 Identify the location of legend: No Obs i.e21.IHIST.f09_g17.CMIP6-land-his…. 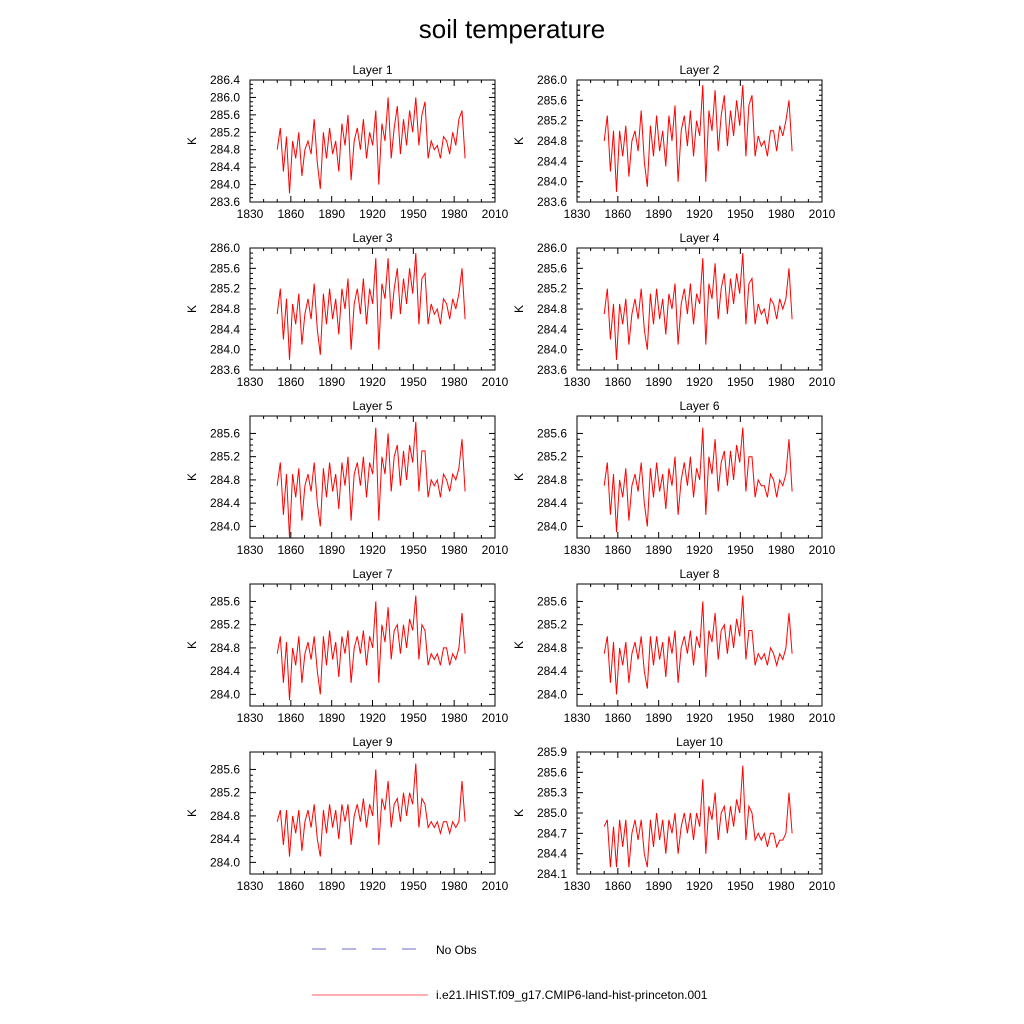
(510, 972).